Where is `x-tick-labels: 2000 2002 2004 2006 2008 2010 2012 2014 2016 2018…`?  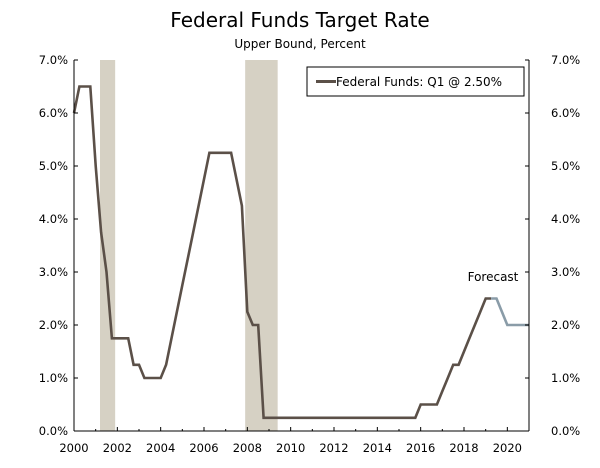
x-tick-labels: 2000 2002 2004 2006 2008 2010 2012 2014 2016 2018… is located at coordinates (290, 448).